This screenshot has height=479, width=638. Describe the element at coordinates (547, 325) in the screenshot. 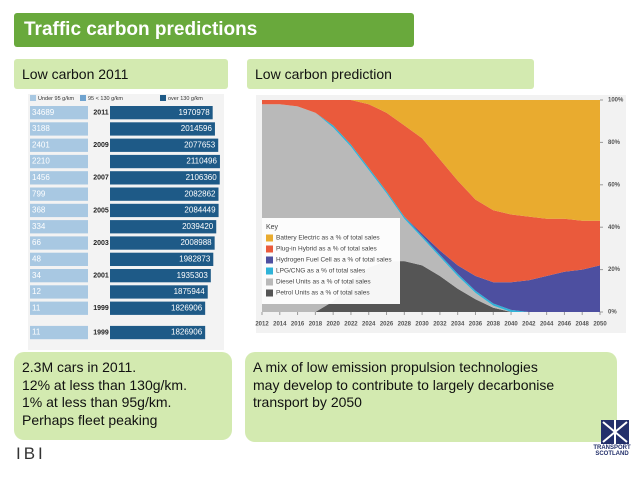

I see `x-tick-label: 2044` at that location.